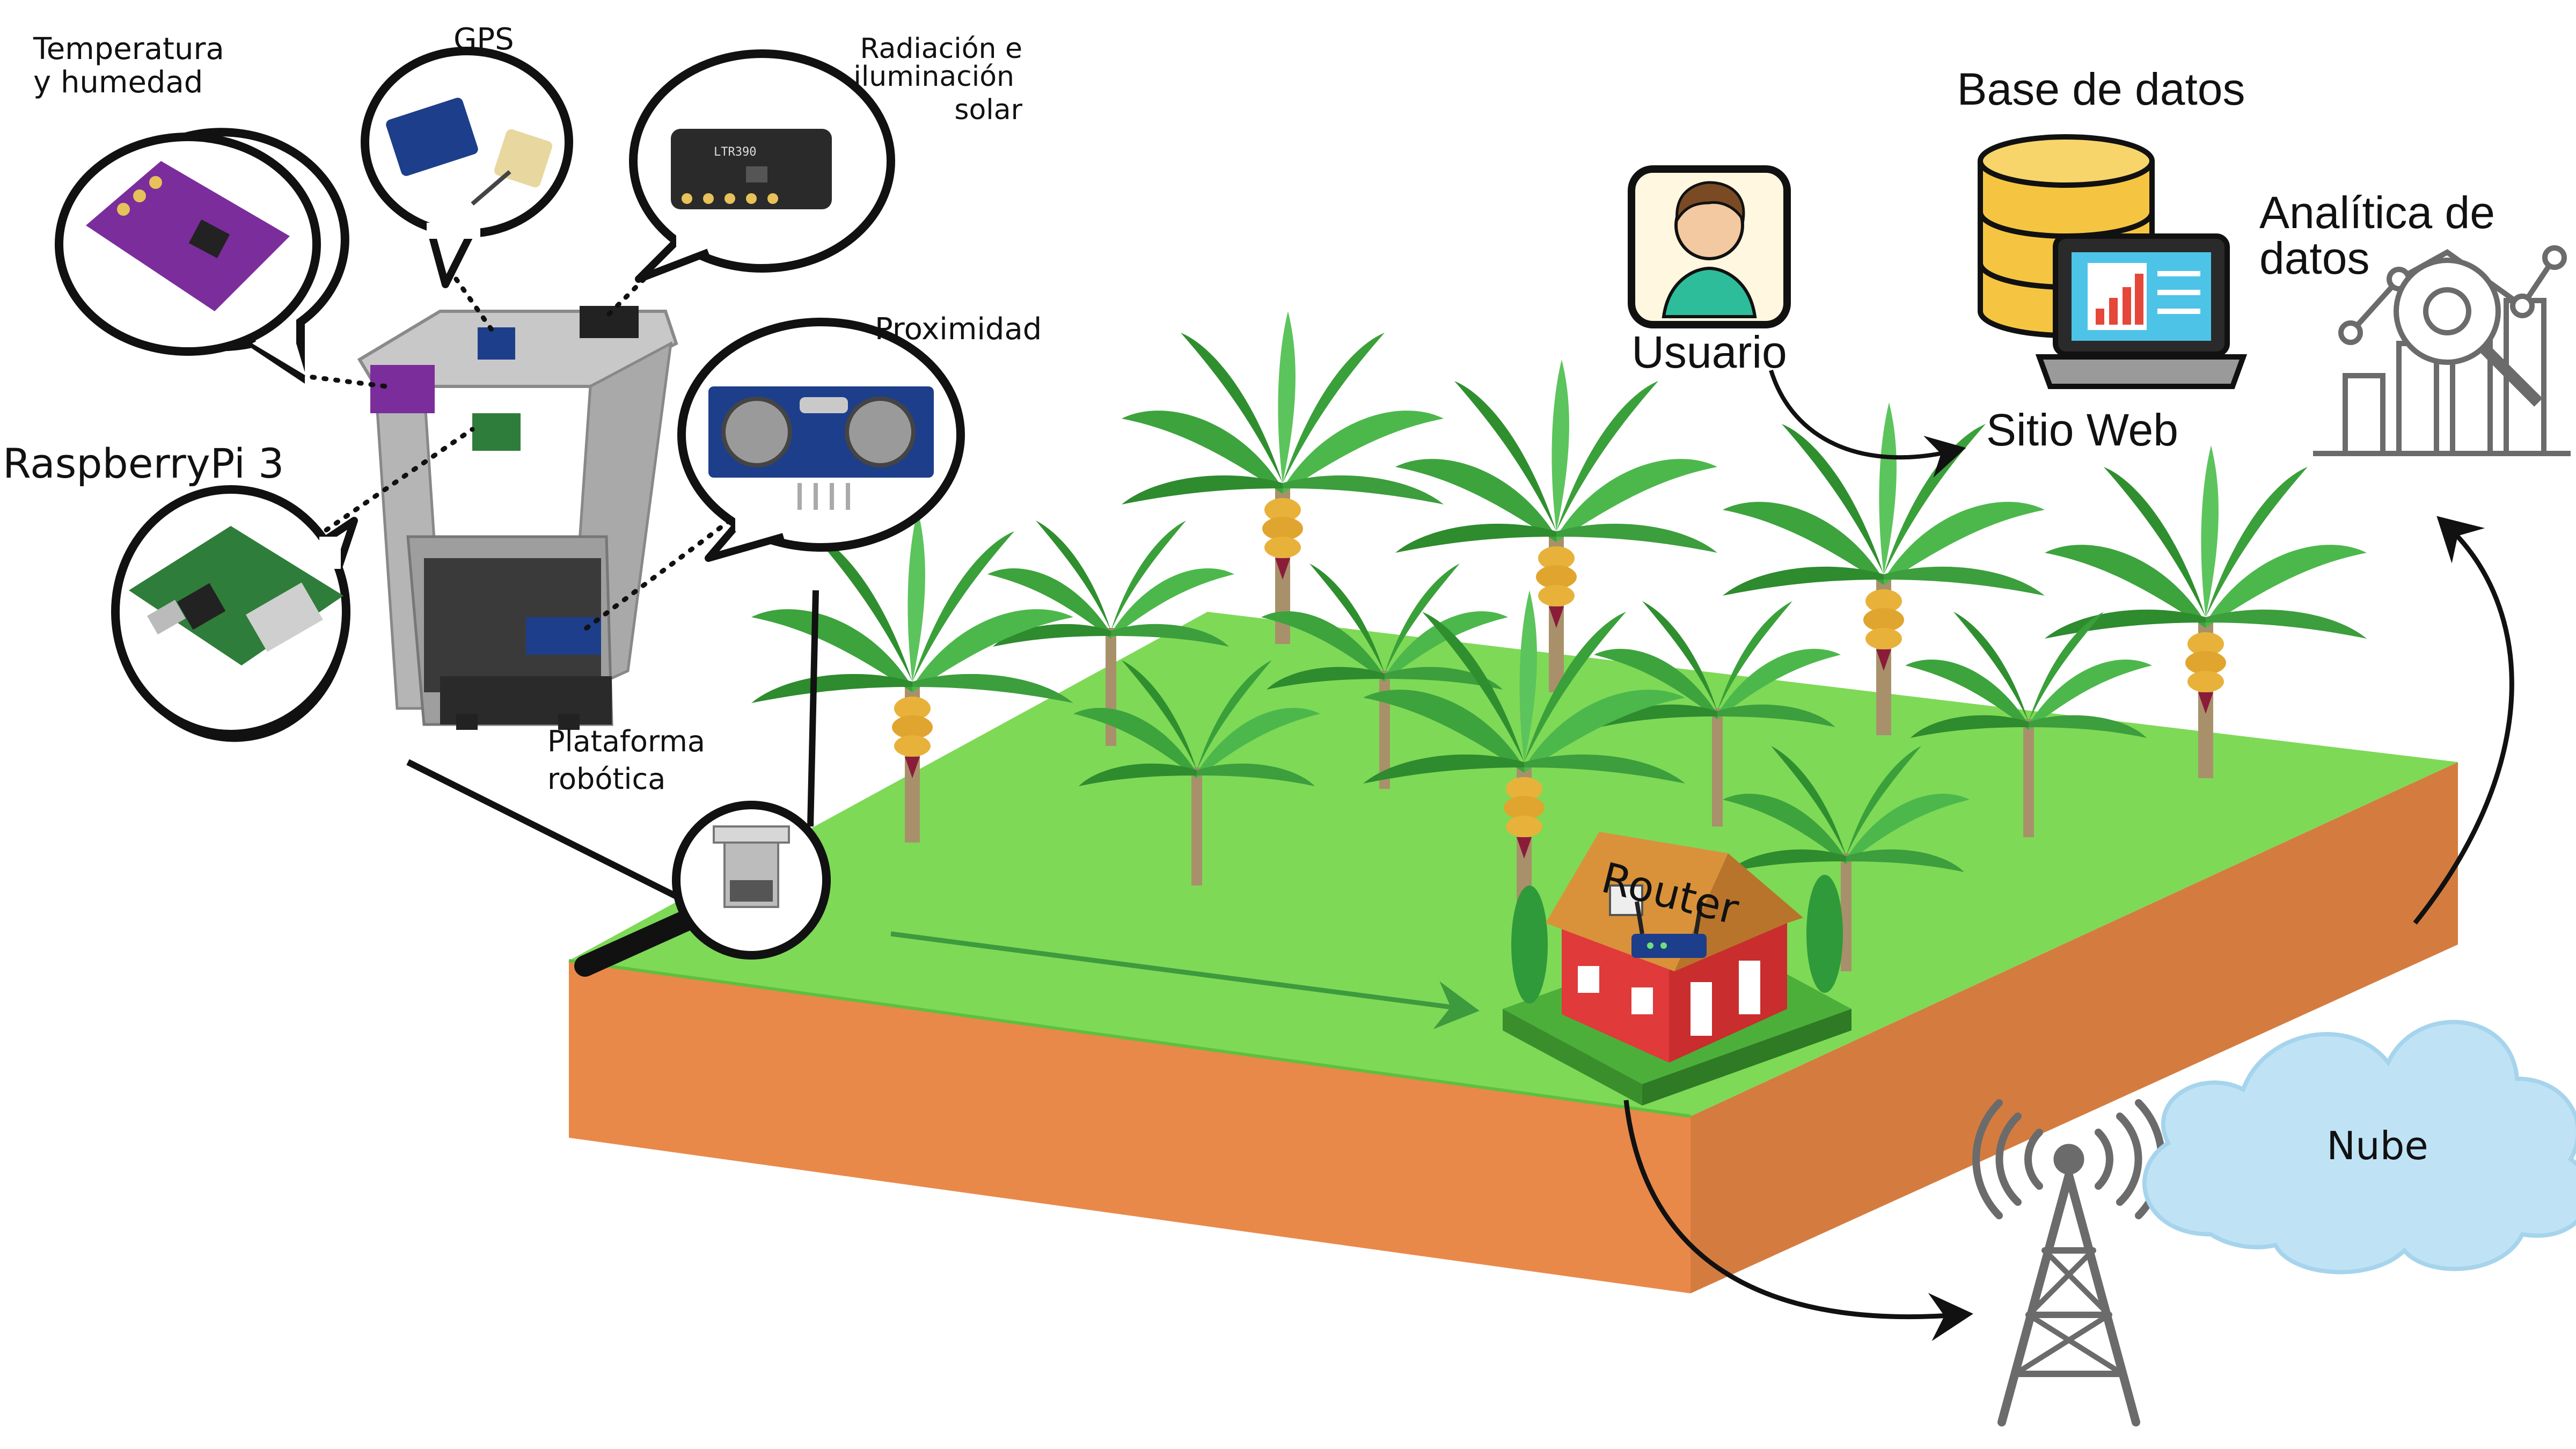 The width and height of the screenshot is (2576, 1449). Describe the element at coordinates (2101, 89) in the screenshot. I see `label-database: Base de datos` at that location.